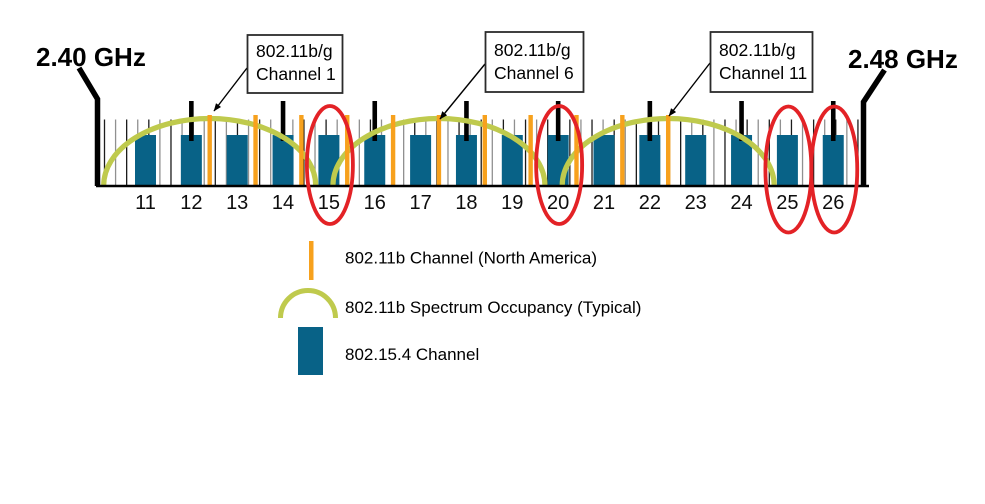  Describe the element at coordinates (650, 203) in the screenshot. I see `zigbee-channel-label-22: 22` at that location.